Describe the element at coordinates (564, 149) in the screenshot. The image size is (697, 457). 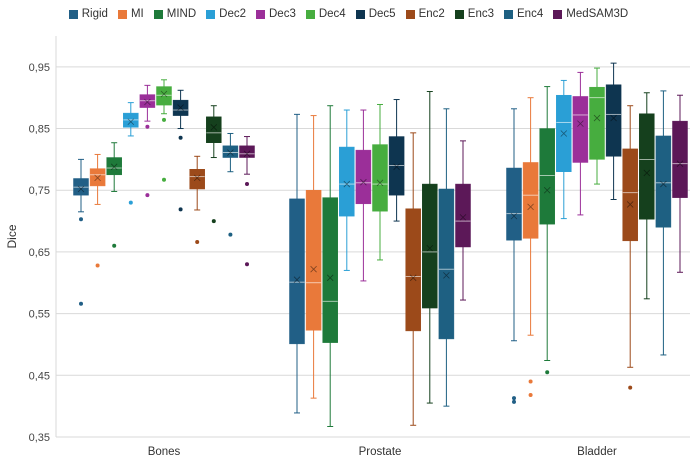
I see `box-dec2-bladder` at that location.